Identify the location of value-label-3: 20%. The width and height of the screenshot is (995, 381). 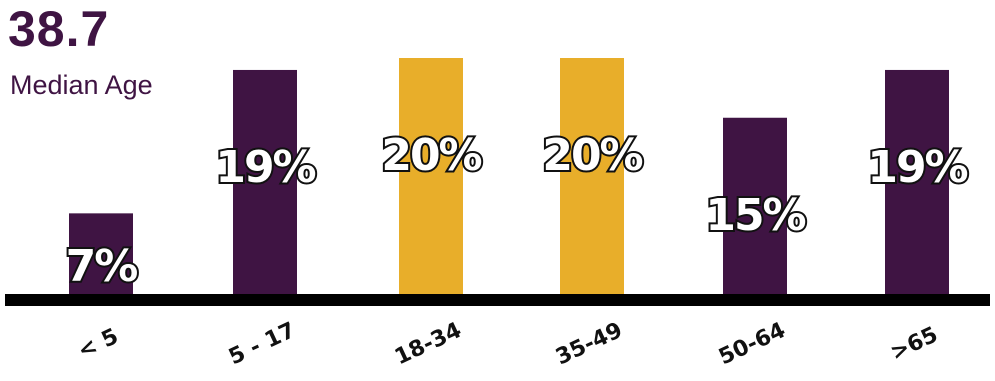
(592, 155).